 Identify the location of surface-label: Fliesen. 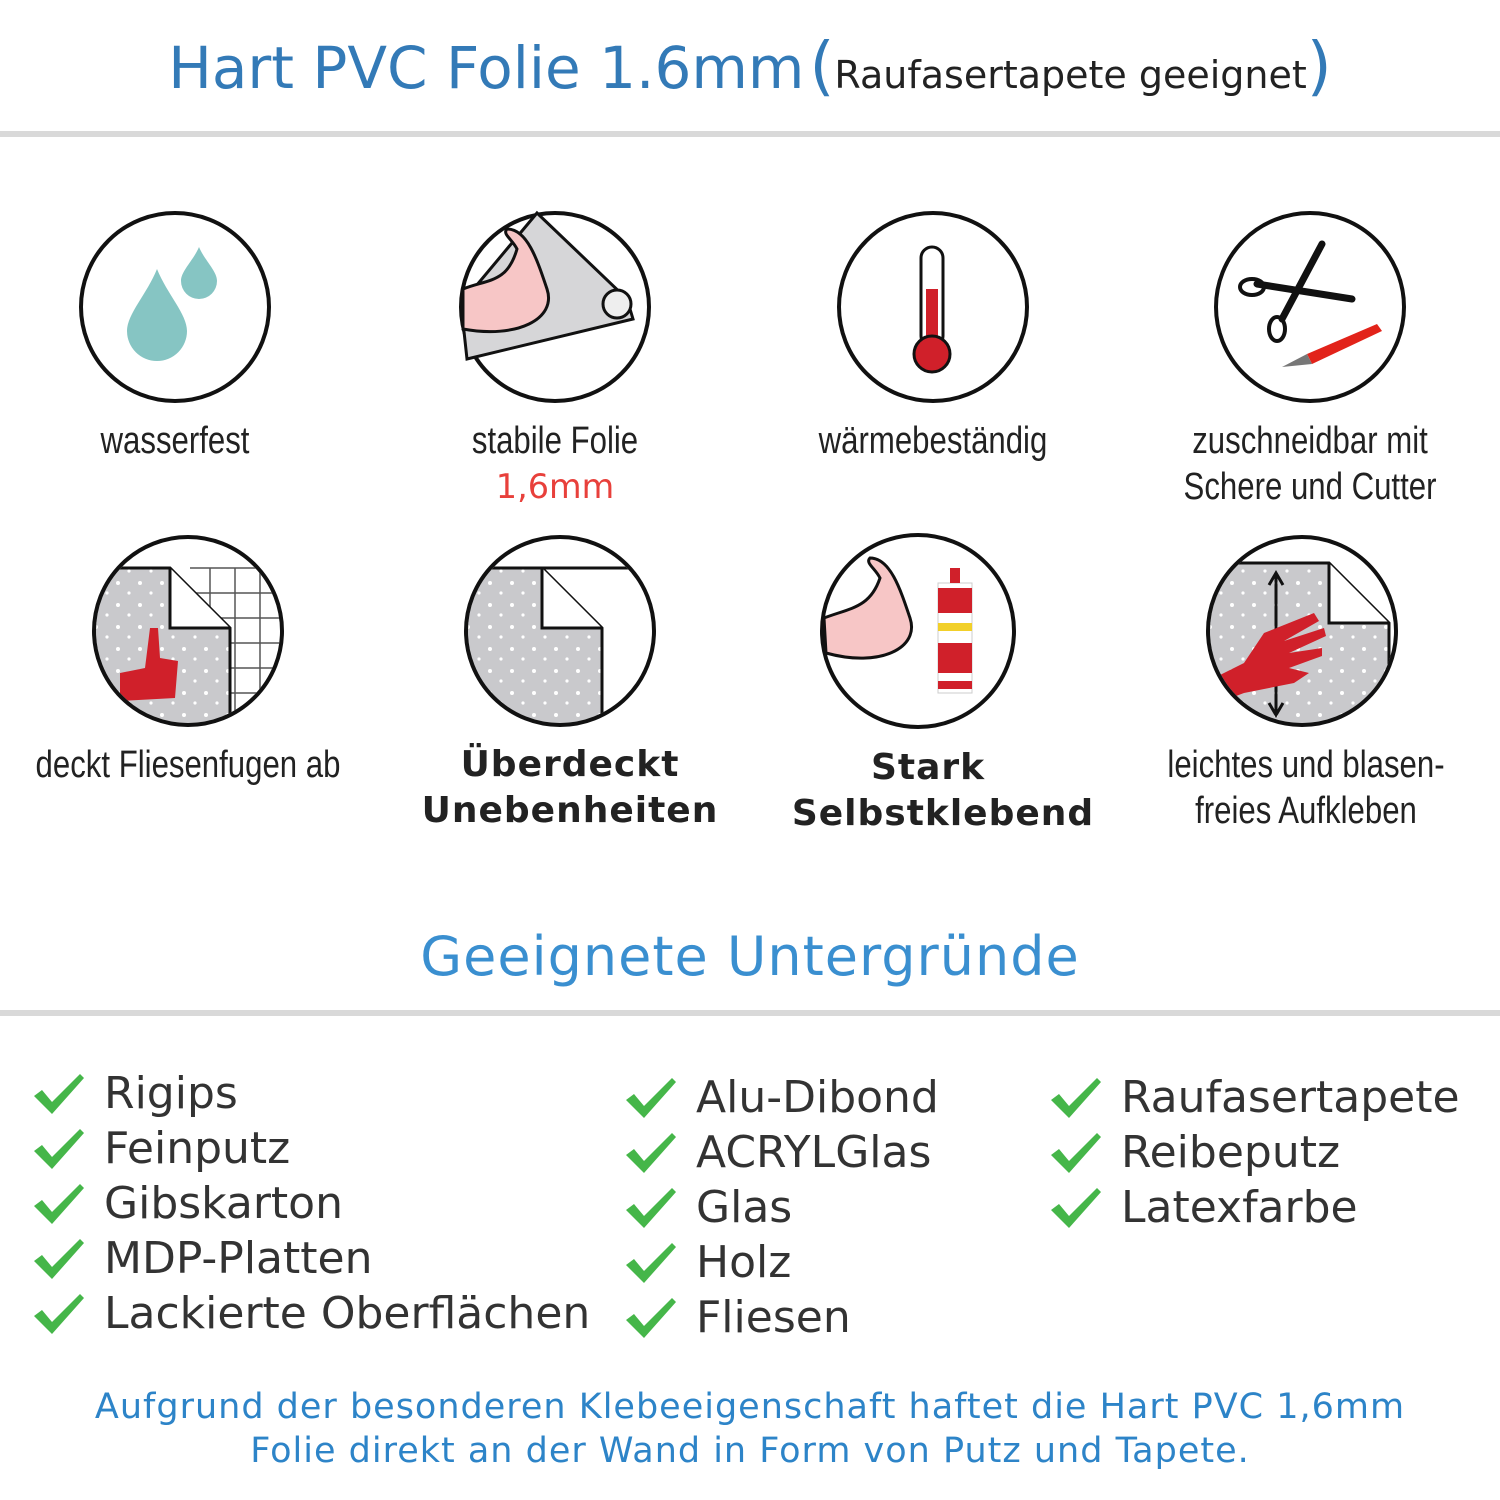
(773, 1317).